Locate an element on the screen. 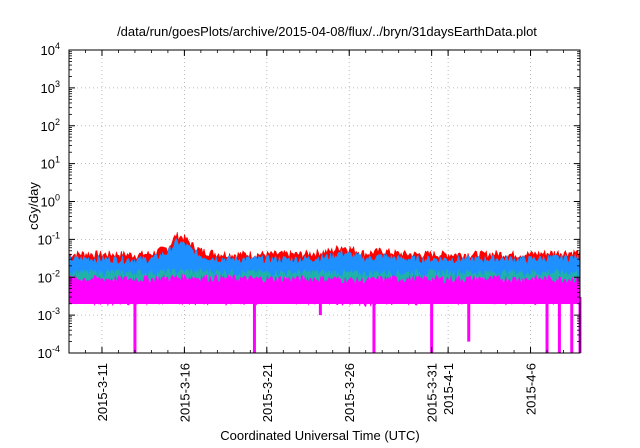 The width and height of the screenshot is (640, 448). x-tick-label: 2015-3-21 is located at coordinates (267, 392).